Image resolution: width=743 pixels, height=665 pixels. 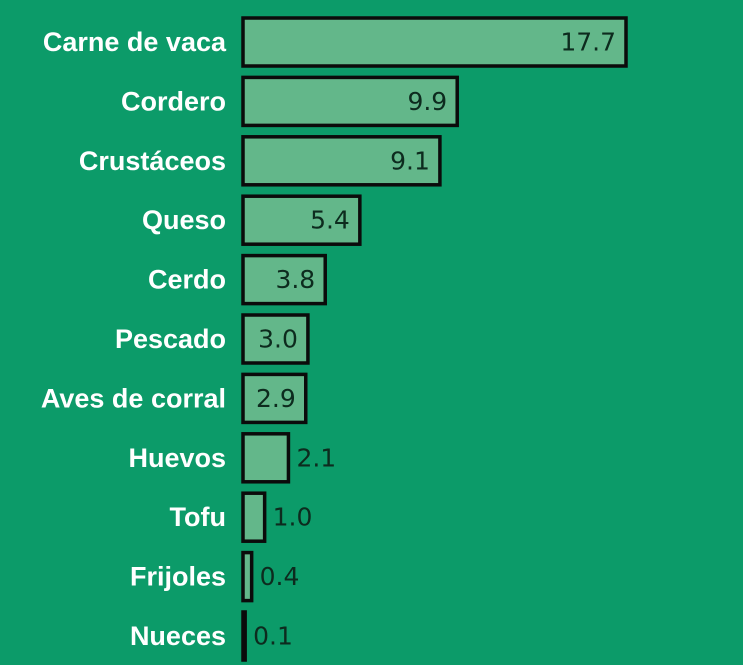 I want to click on bar-frijoles, so click(x=247, y=576).